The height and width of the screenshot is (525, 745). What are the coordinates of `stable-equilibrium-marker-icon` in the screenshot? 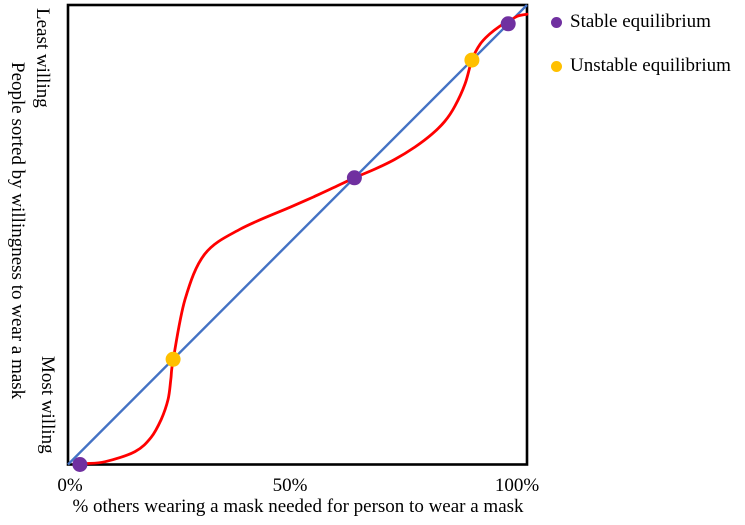 It's located at (556, 22).